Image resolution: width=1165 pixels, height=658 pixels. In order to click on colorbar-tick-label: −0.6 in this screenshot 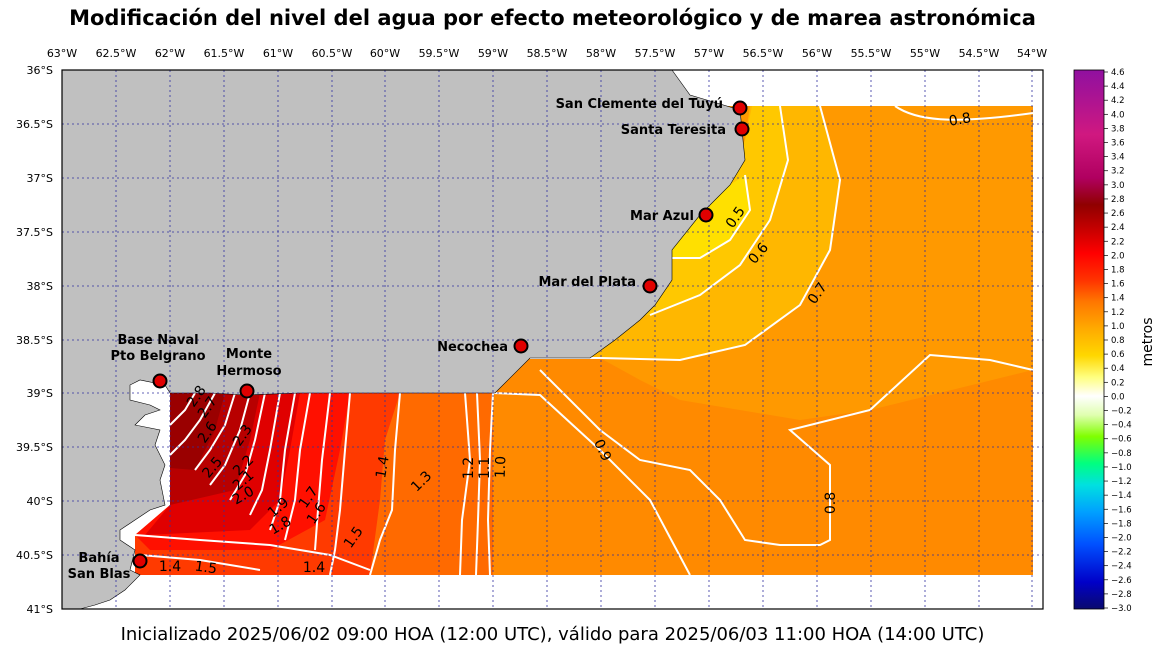, I will do `click(1121, 440)`.